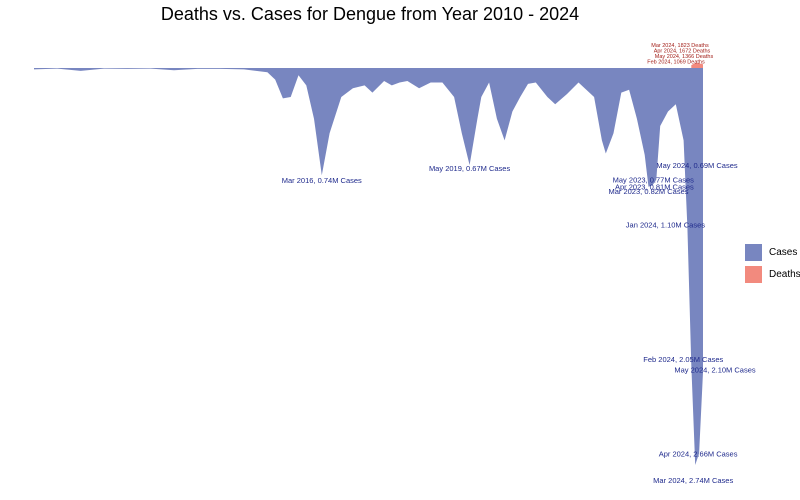 The width and height of the screenshot is (800, 500). I want to click on legend-swatch-deaths, so click(753, 274).